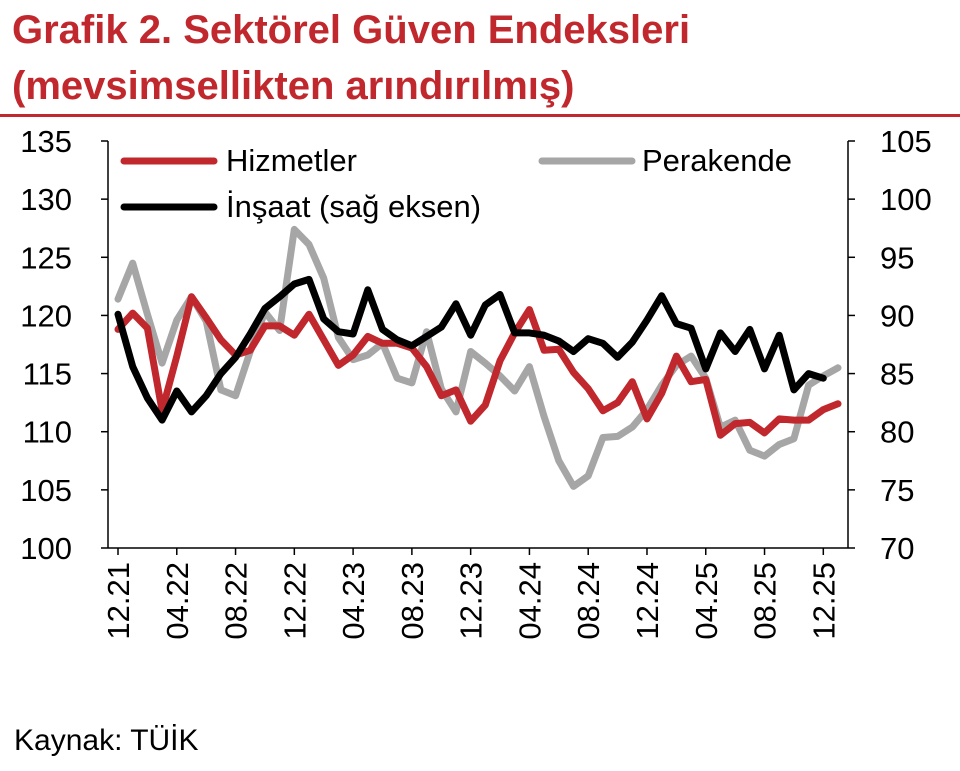 This screenshot has height=771, width=960. What do you see at coordinates (291, 160) in the screenshot?
I see `legend-label-hizmetler: Hizmetler` at bounding box center [291, 160].